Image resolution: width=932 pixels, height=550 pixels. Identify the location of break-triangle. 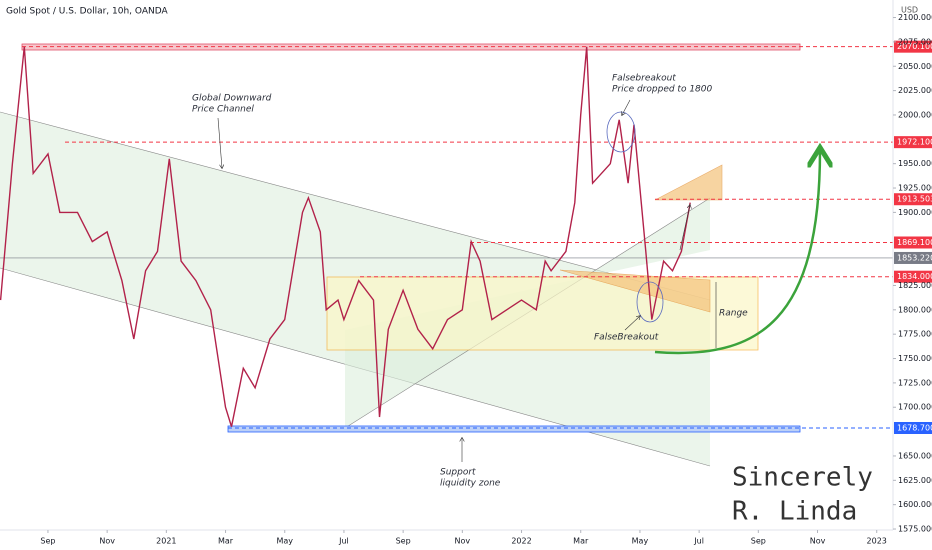
(635, 291).